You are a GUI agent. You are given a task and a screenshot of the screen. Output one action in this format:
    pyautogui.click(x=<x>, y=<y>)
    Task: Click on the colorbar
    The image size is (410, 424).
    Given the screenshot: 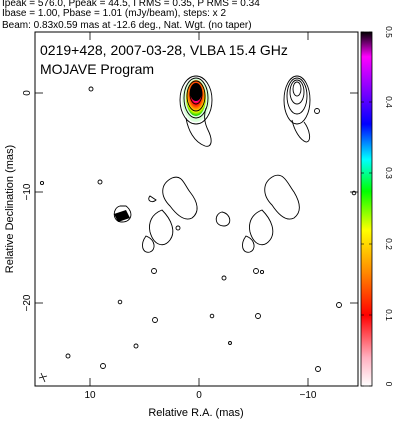 What is the action you would take?
    pyautogui.click(x=366, y=209)
    